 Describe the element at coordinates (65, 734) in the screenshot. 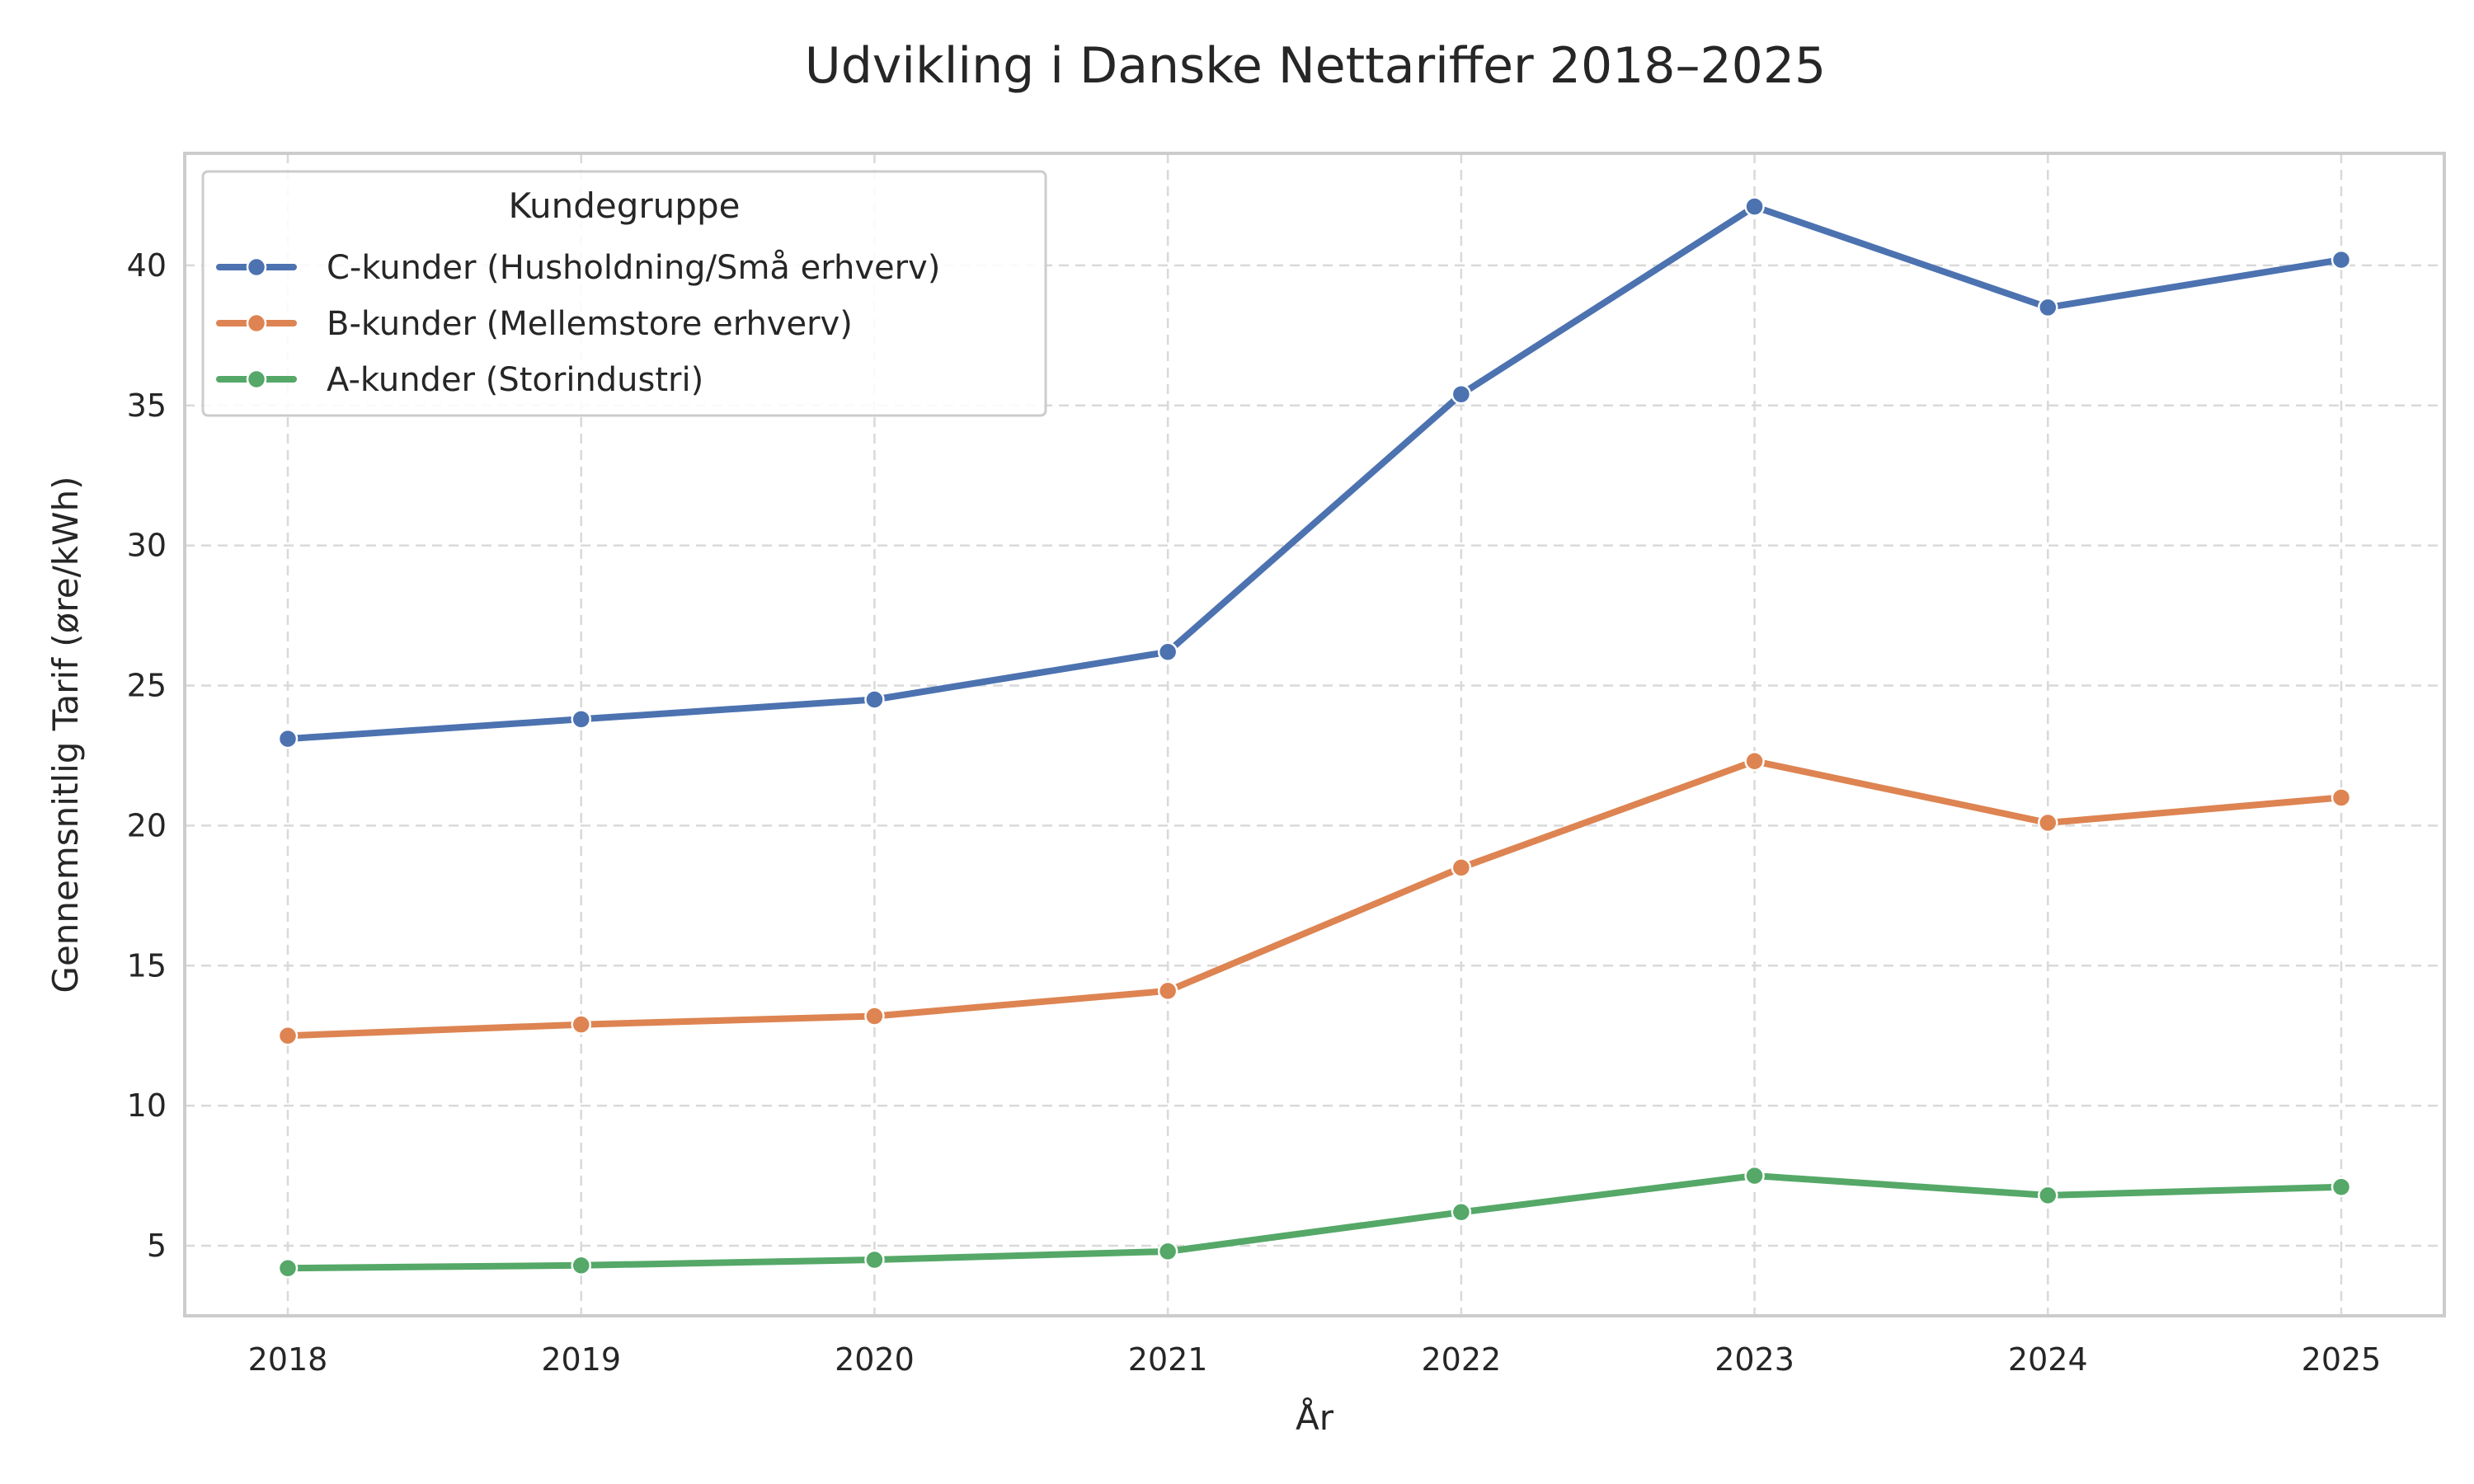

I see `y-axis-label: Gennemsnitlig Tarif (øre/kWh)` at that location.